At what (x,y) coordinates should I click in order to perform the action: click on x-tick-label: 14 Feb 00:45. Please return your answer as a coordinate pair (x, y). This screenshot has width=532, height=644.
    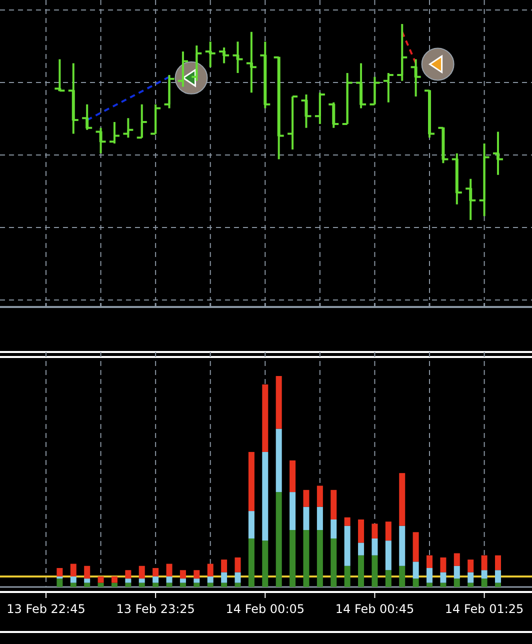
    Looking at the image, I should click on (374, 609).